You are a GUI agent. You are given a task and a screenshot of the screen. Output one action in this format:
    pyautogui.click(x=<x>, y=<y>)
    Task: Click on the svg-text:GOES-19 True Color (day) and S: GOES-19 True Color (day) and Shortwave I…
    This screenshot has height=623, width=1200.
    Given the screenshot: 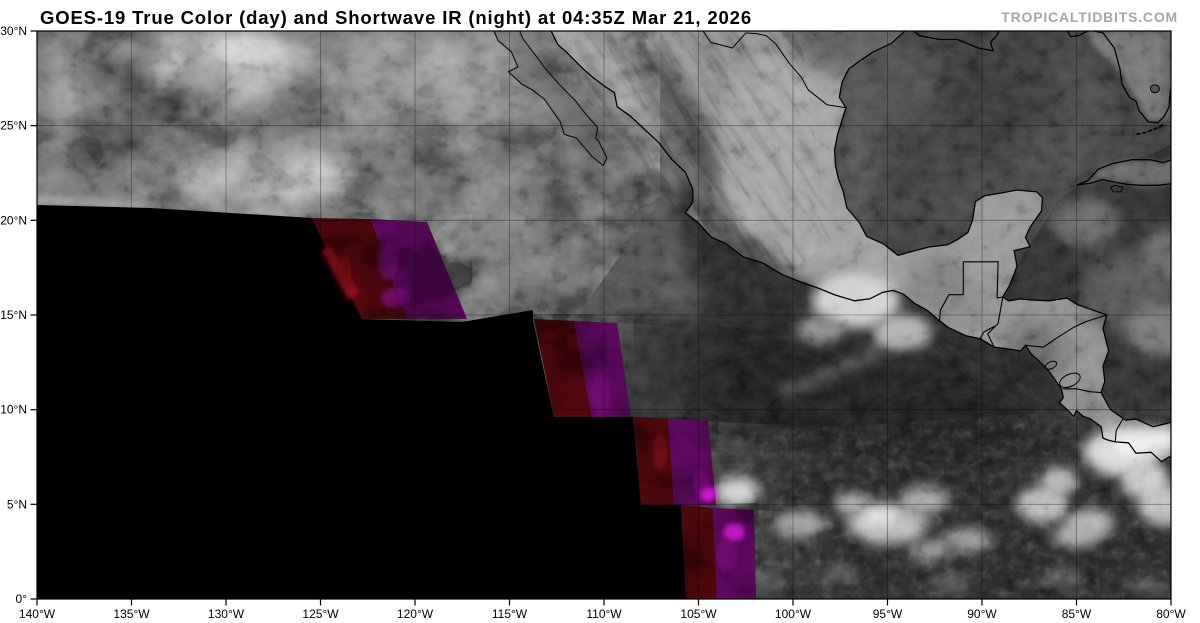 What is the action you would take?
    pyautogui.click(x=396, y=17)
    